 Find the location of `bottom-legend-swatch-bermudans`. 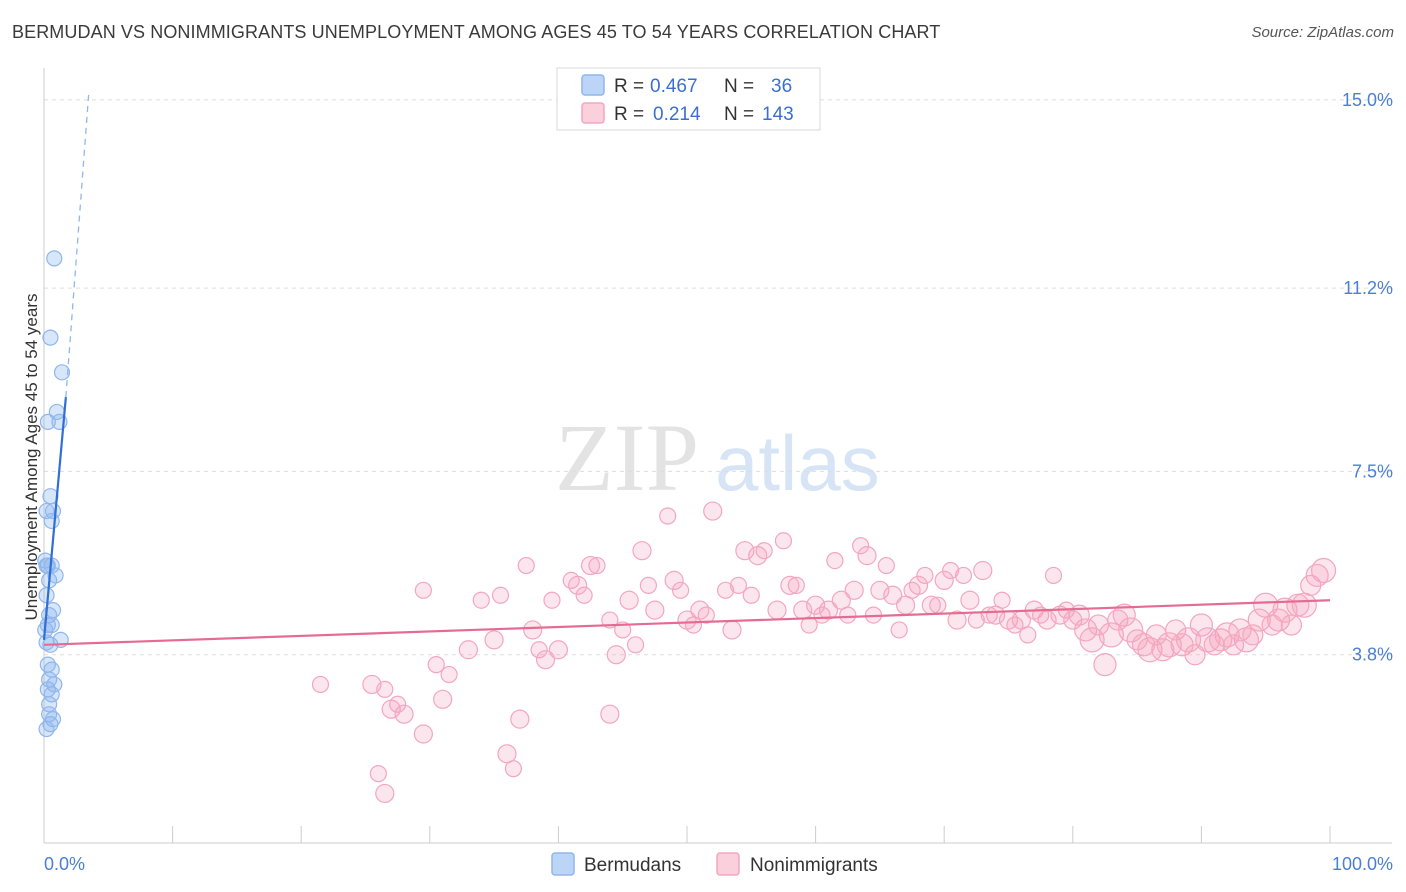

bottom-legend-swatch-bermudans is located at coordinates (563, 864).